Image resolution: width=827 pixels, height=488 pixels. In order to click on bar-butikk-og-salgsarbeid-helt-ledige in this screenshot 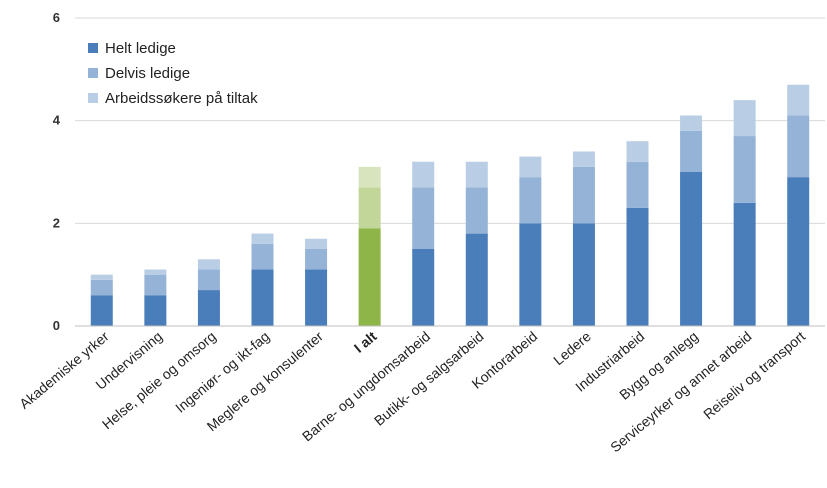, I will do `click(476, 279)`.